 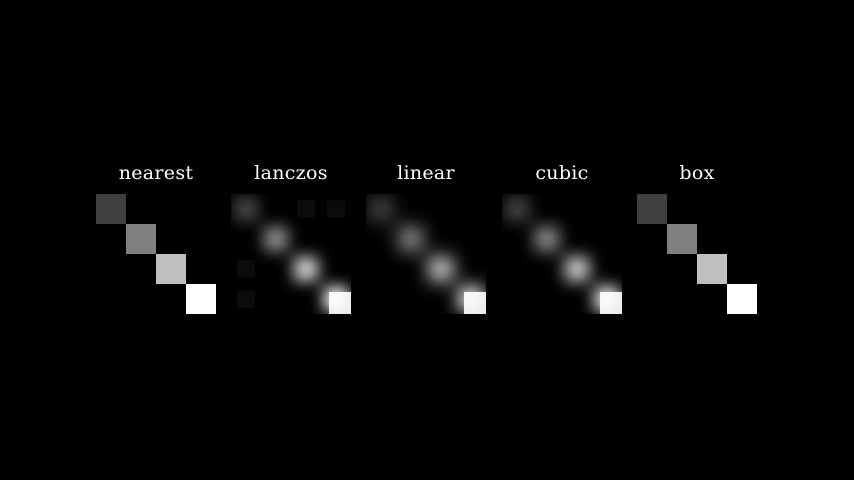 I want to click on image-cubic, so click(x=562, y=254).